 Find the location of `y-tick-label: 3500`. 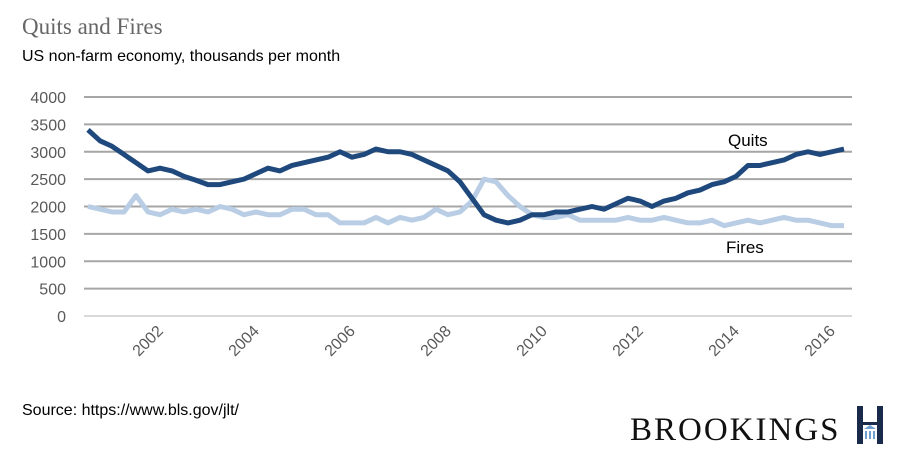

y-tick-label: 3500 is located at coordinates (48, 125).